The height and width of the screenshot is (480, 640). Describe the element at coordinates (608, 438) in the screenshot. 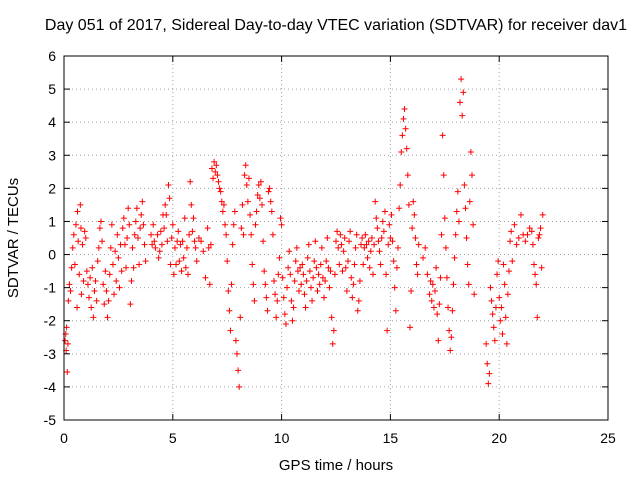

I see `x-tick-label: 25` at that location.